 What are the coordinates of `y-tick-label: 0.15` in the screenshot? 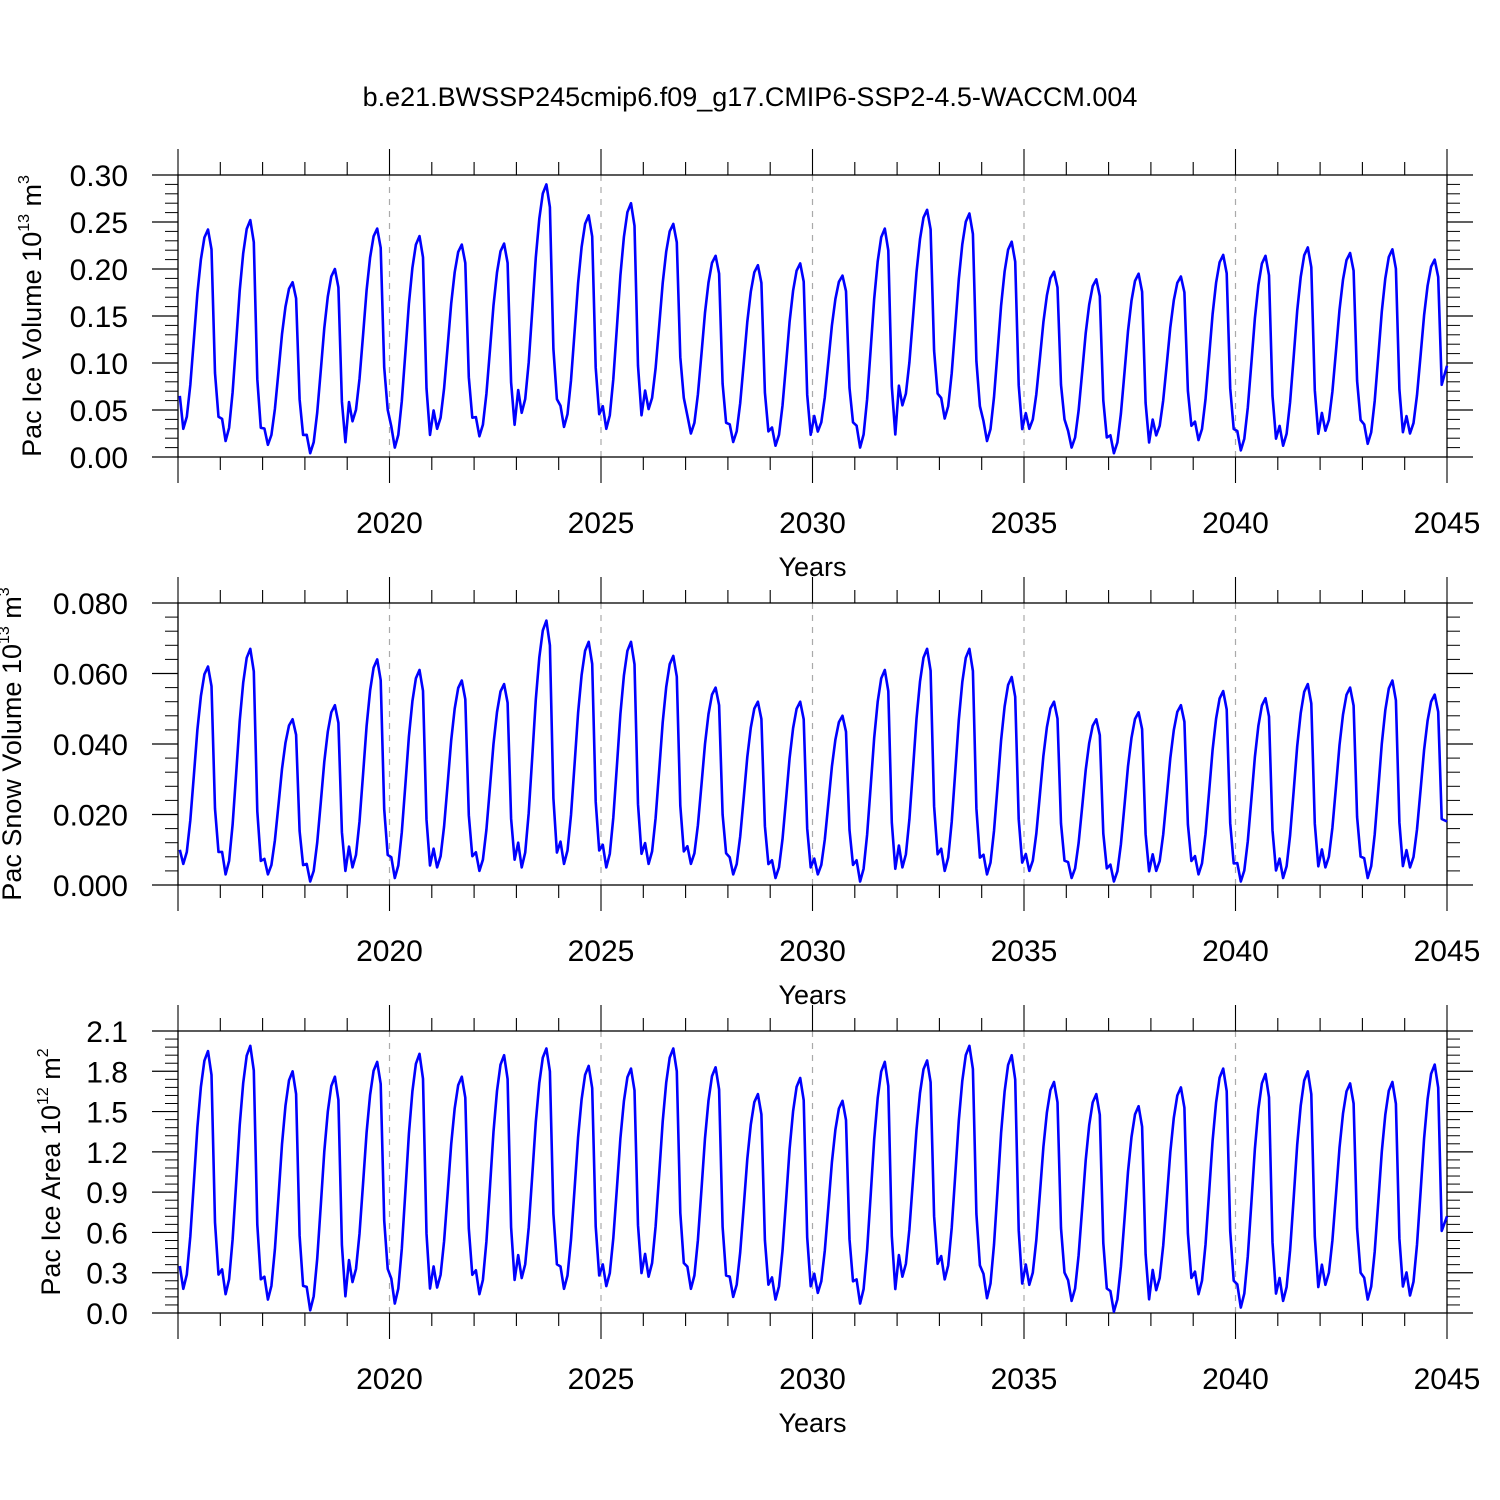 It's located at (99, 317).